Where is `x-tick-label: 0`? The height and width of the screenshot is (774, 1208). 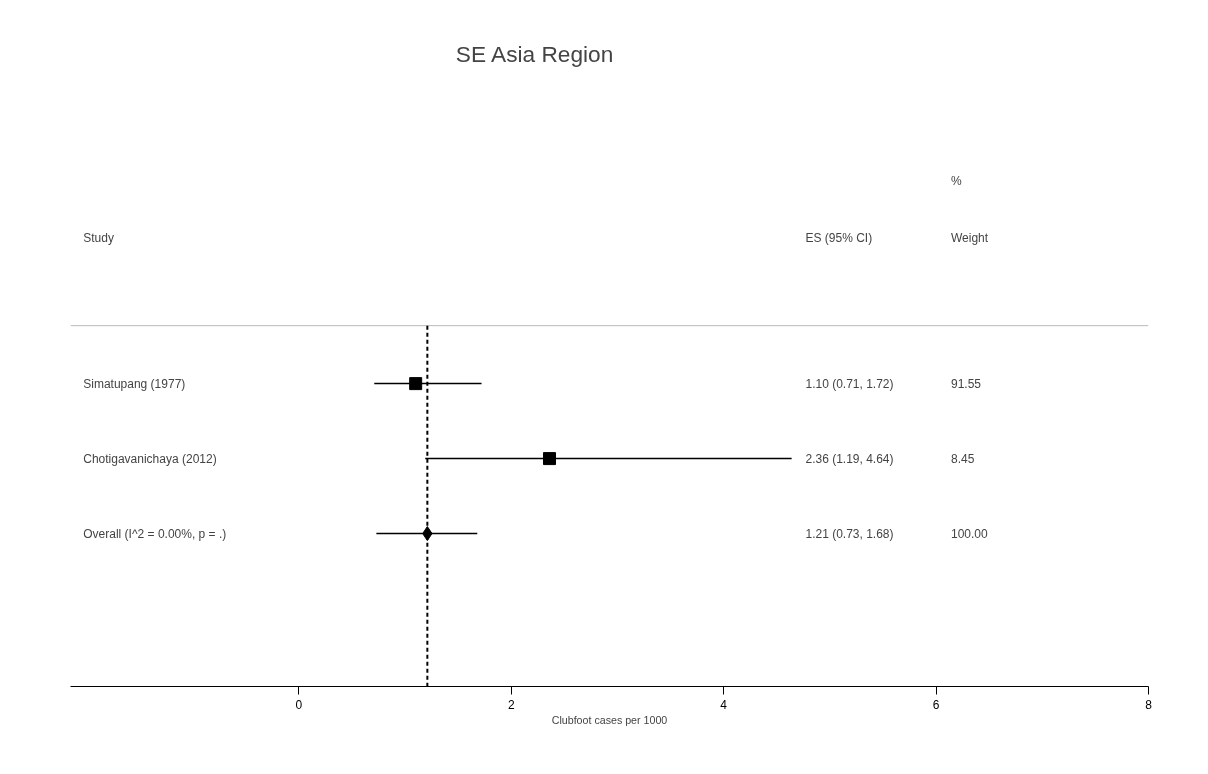
x-tick-label: 0 is located at coordinates (299, 704).